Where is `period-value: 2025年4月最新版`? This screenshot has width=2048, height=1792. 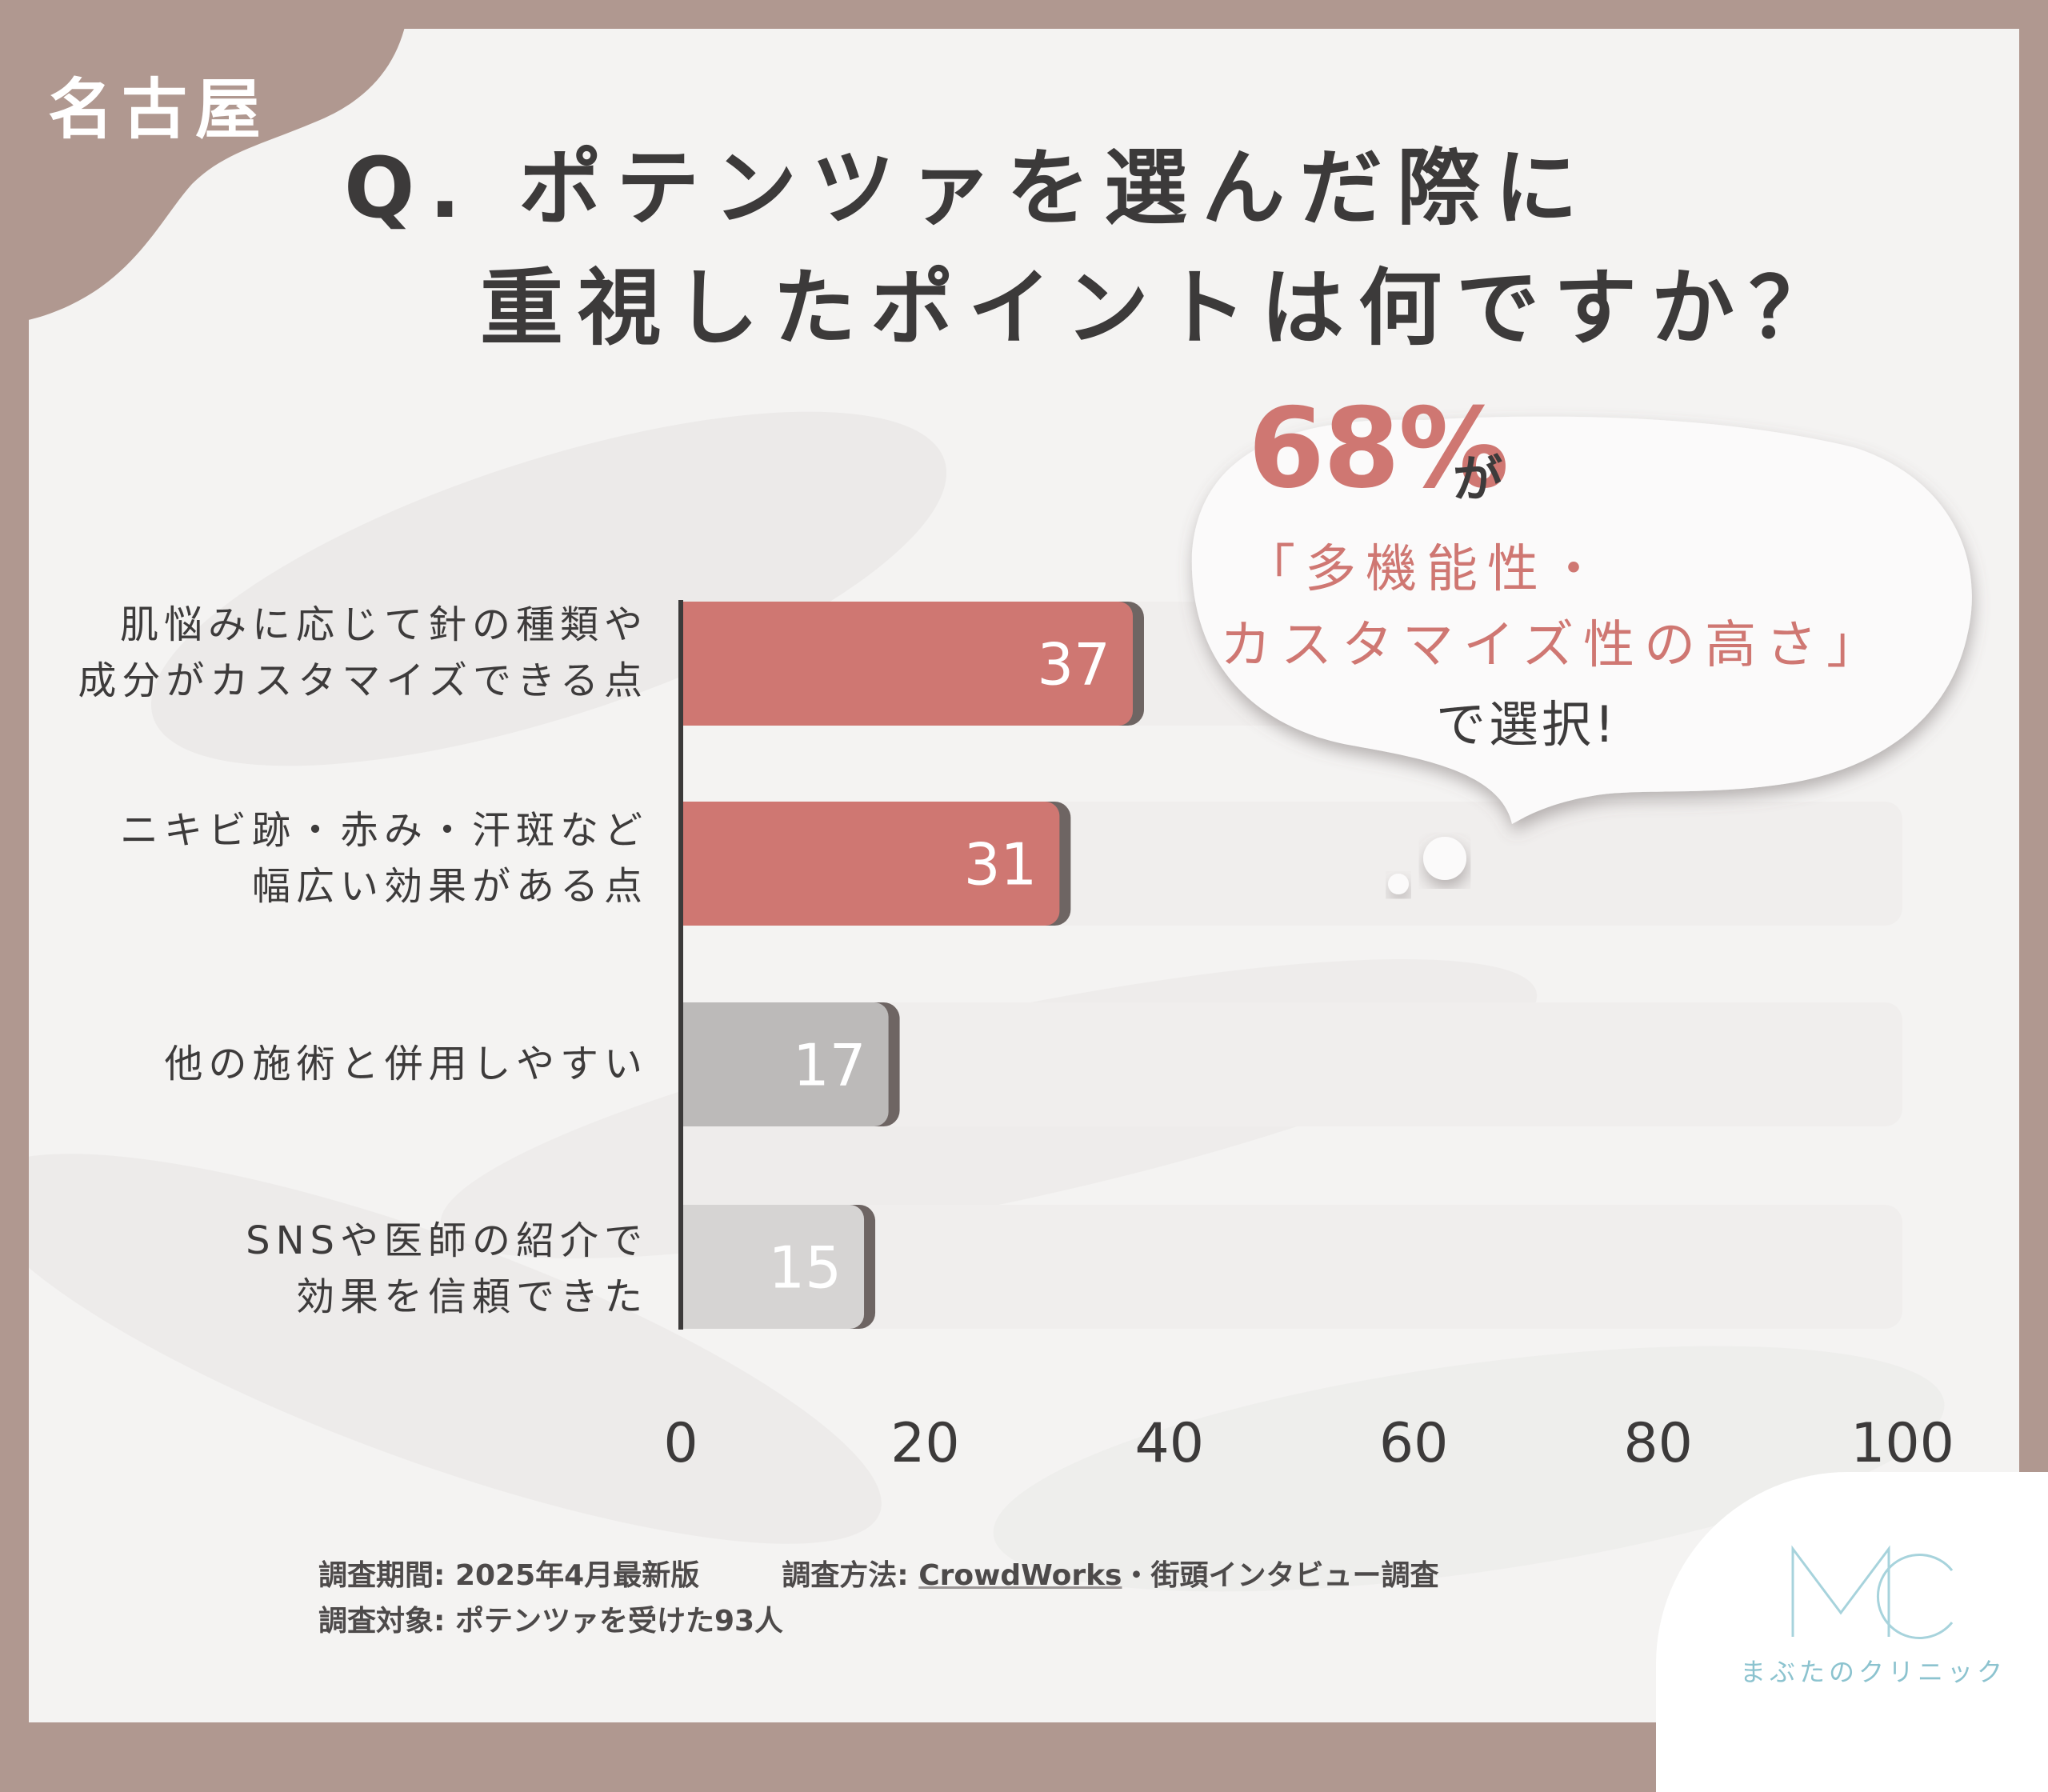
period-value: 2025年4月最新版 is located at coordinates (577, 1575).